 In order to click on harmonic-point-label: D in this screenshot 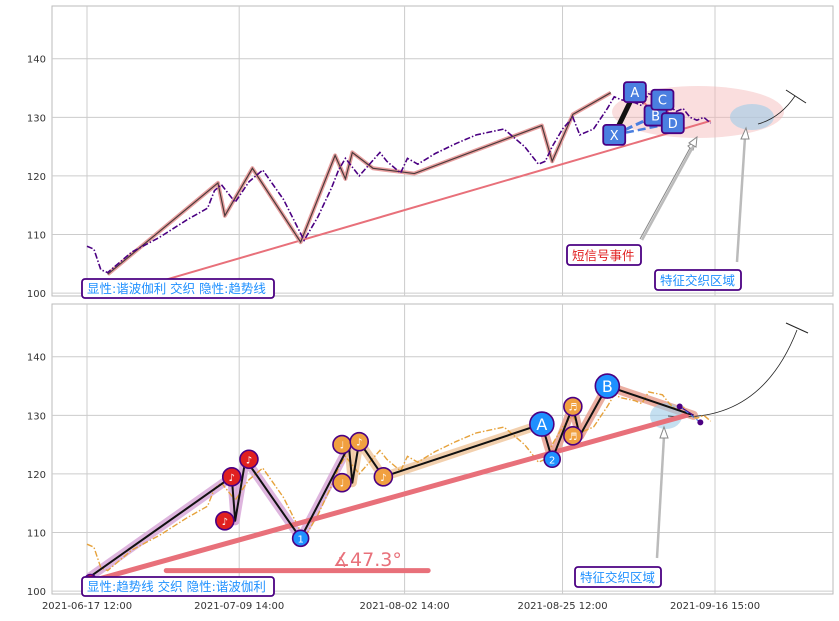, I will do `click(673, 124)`.